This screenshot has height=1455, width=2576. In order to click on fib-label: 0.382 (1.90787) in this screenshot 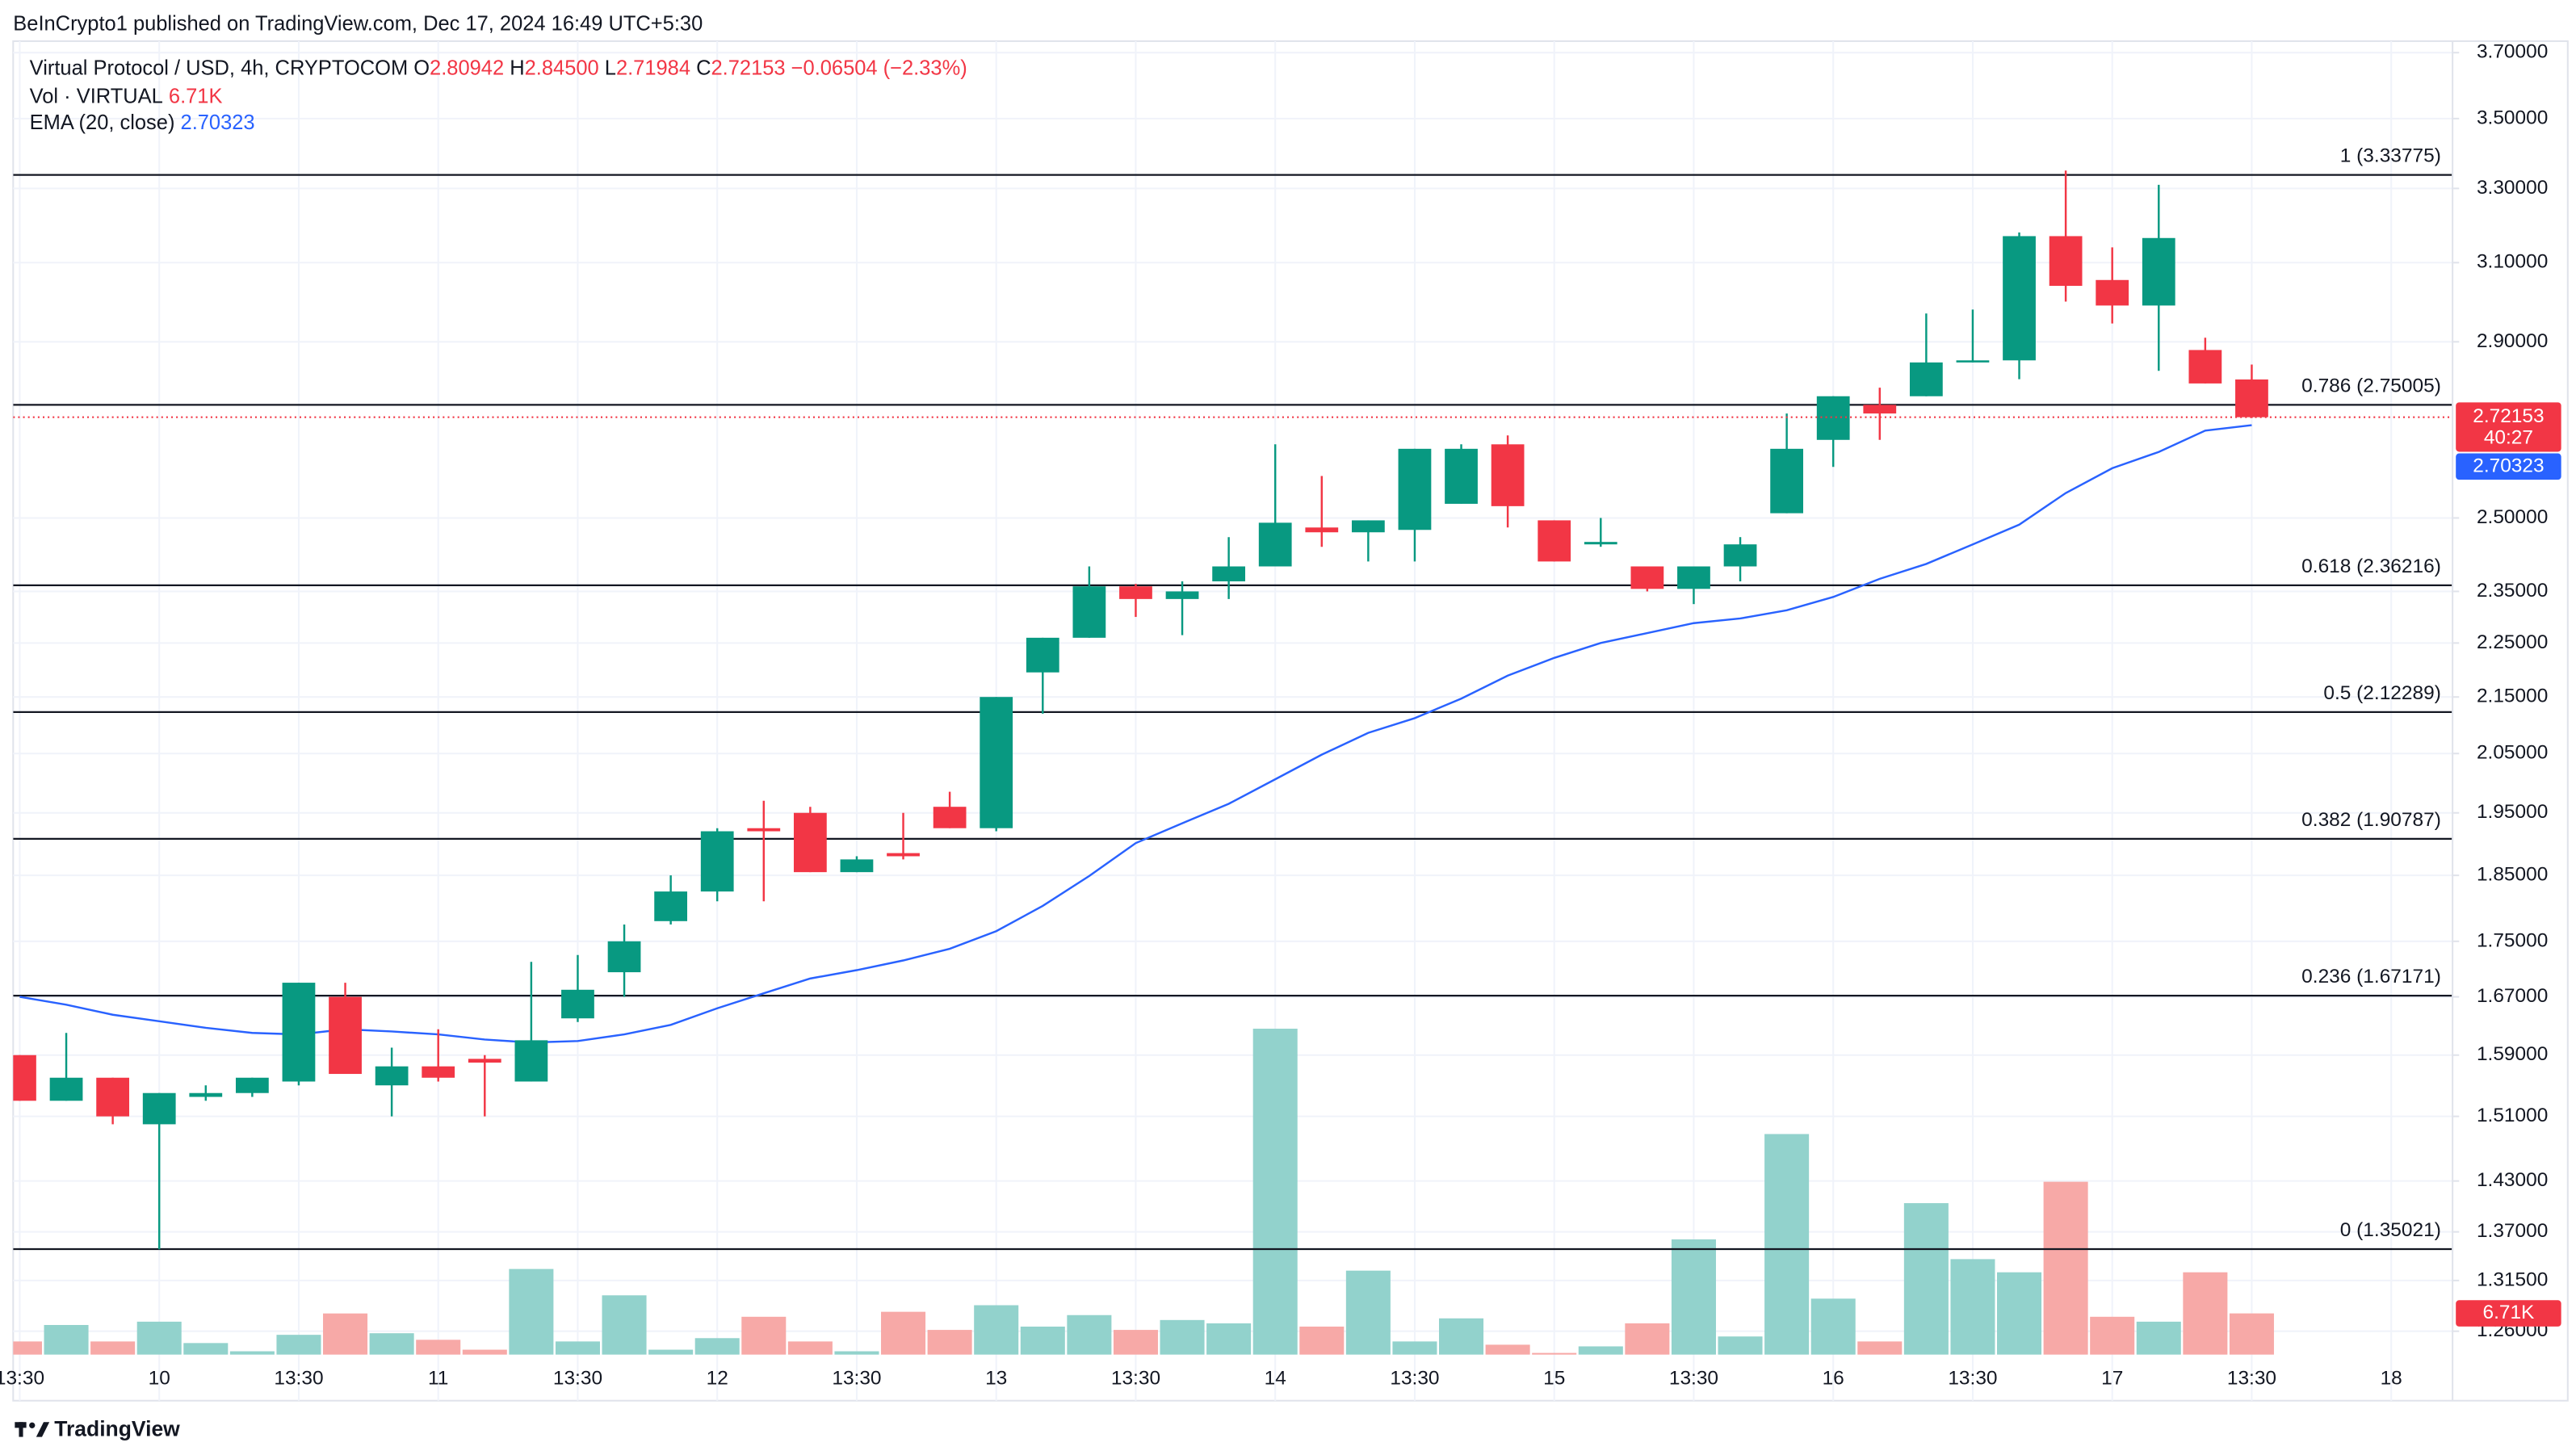, I will do `click(2371, 820)`.